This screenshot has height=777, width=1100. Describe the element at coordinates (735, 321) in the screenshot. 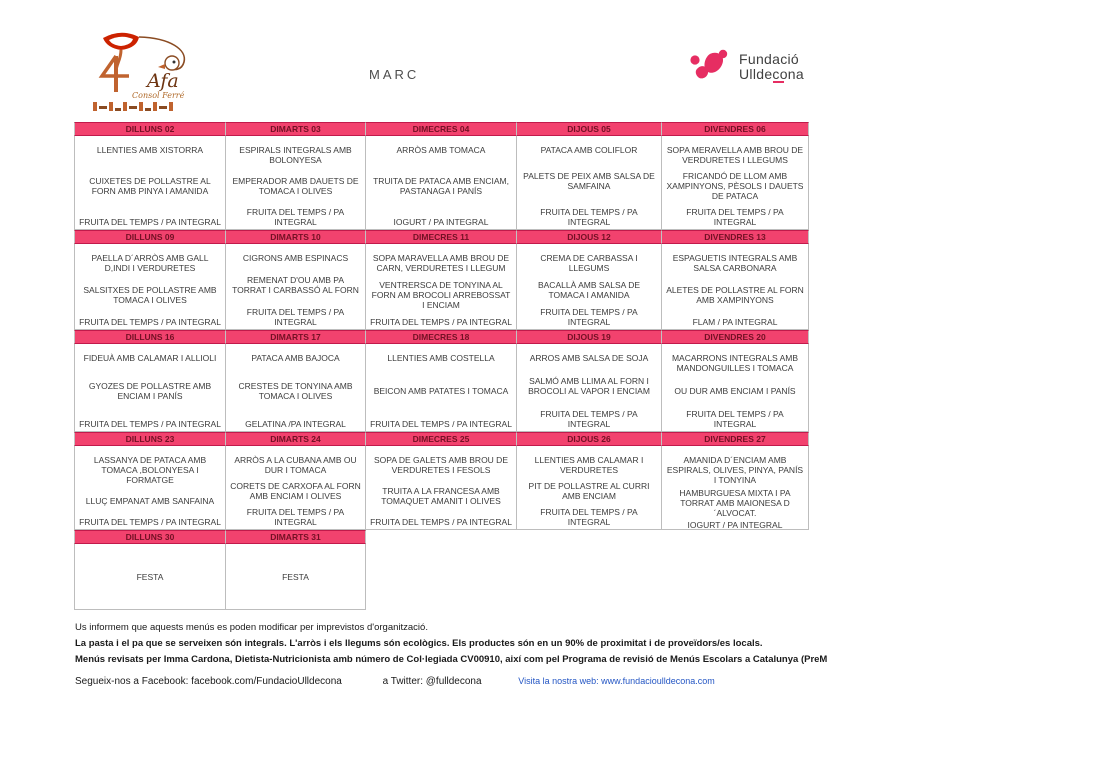

I see `dessert: FLAM / PA INTEGRAL` at that location.